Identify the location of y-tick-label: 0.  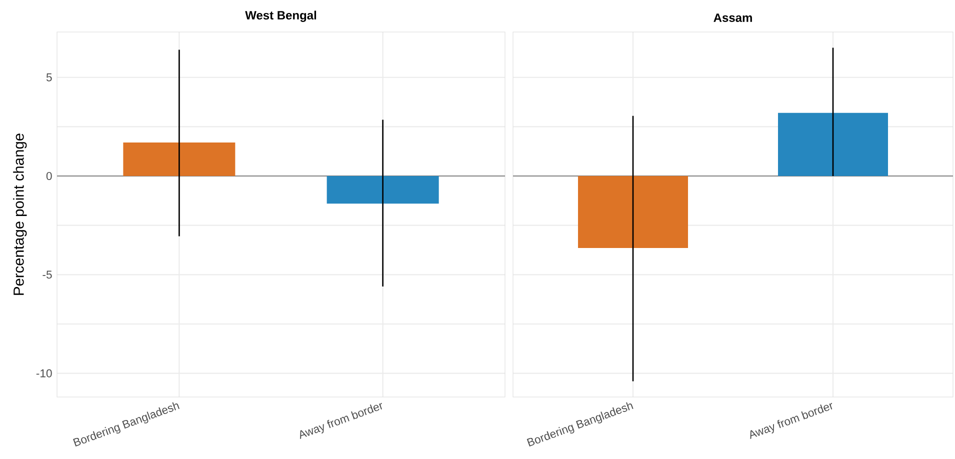
(49, 176).